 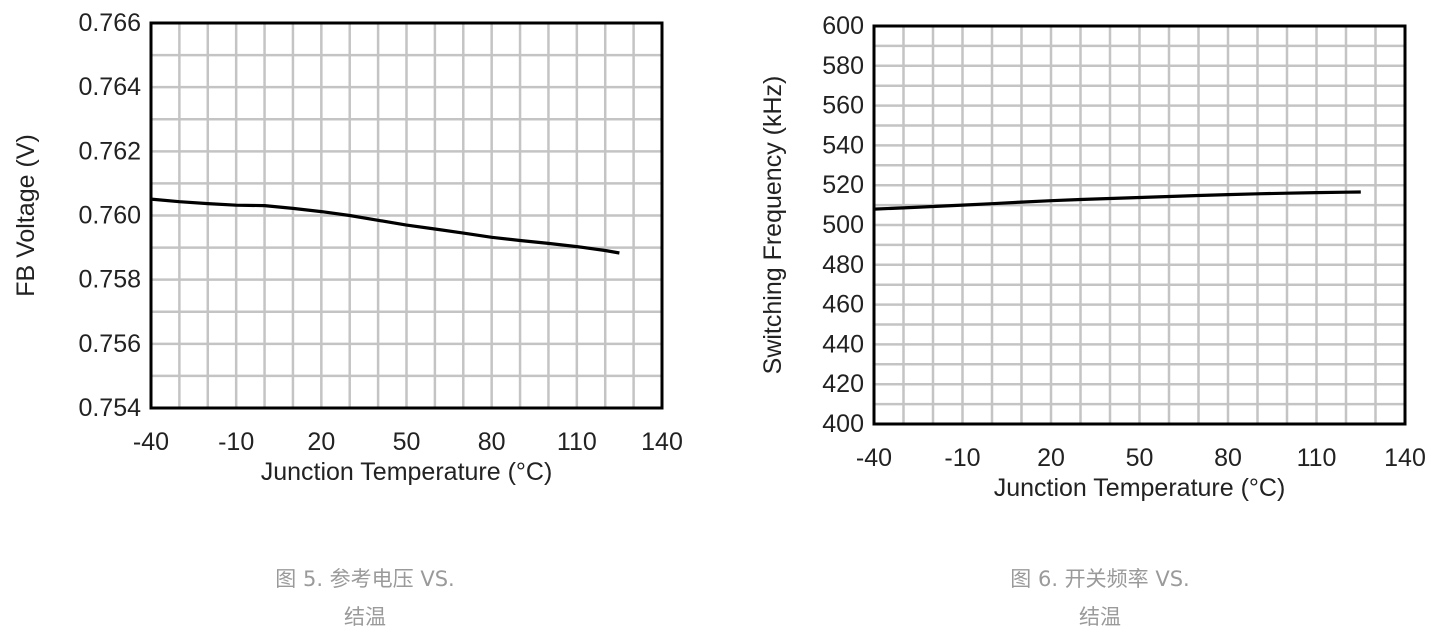 I want to click on y-tick-label: 0.762, so click(x=109, y=151).